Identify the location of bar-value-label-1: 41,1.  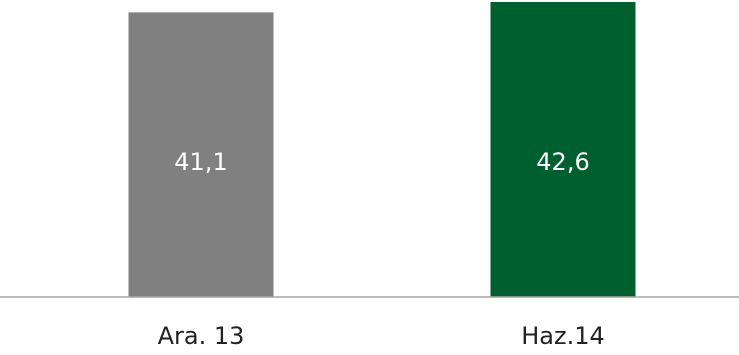
(200, 162).